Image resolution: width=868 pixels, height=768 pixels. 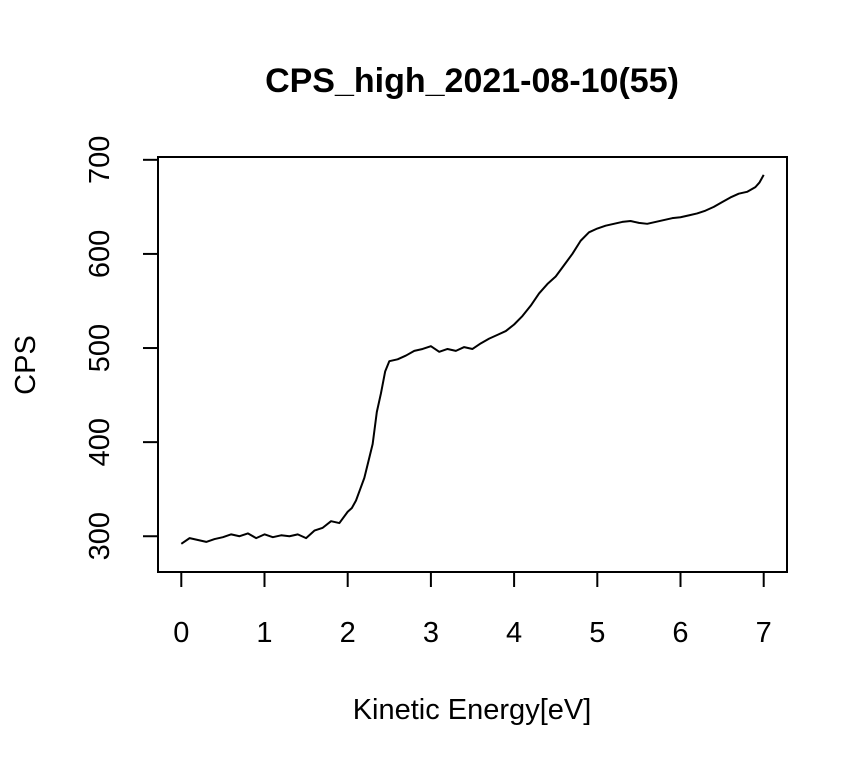 I want to click on y-tick-label: 700, so click(x=100, y=160).